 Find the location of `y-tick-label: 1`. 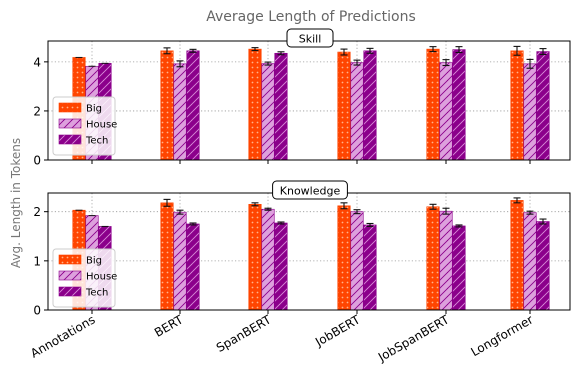

y-tick-label: 1 is located at coordinates (37, 261).